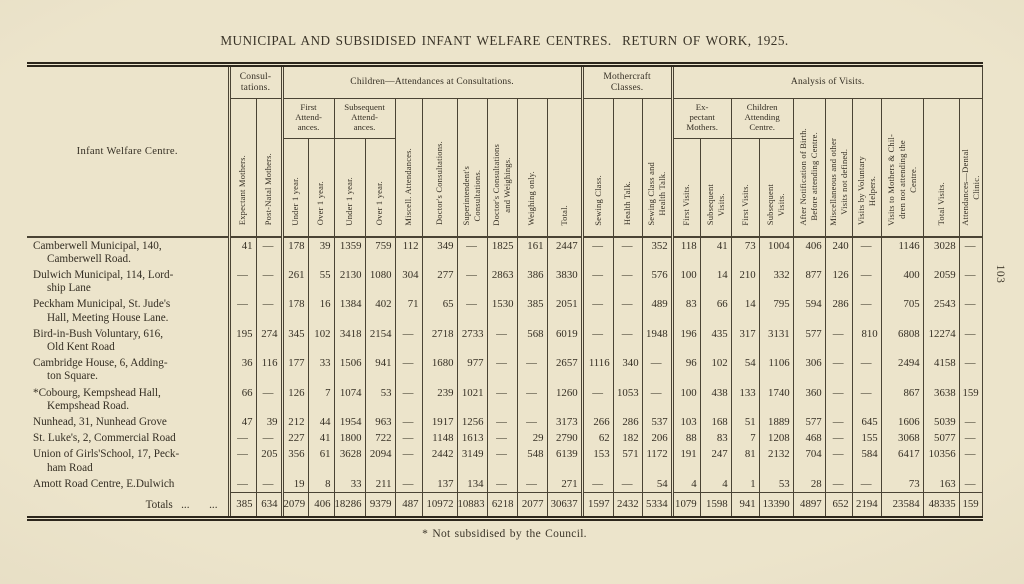 The width and height of the screenshot is (1024, 584). What do you see at coordinates (295, 505) in the screenshot?
I see `total-value-cell: 2079` at bounding box center [295, 505].